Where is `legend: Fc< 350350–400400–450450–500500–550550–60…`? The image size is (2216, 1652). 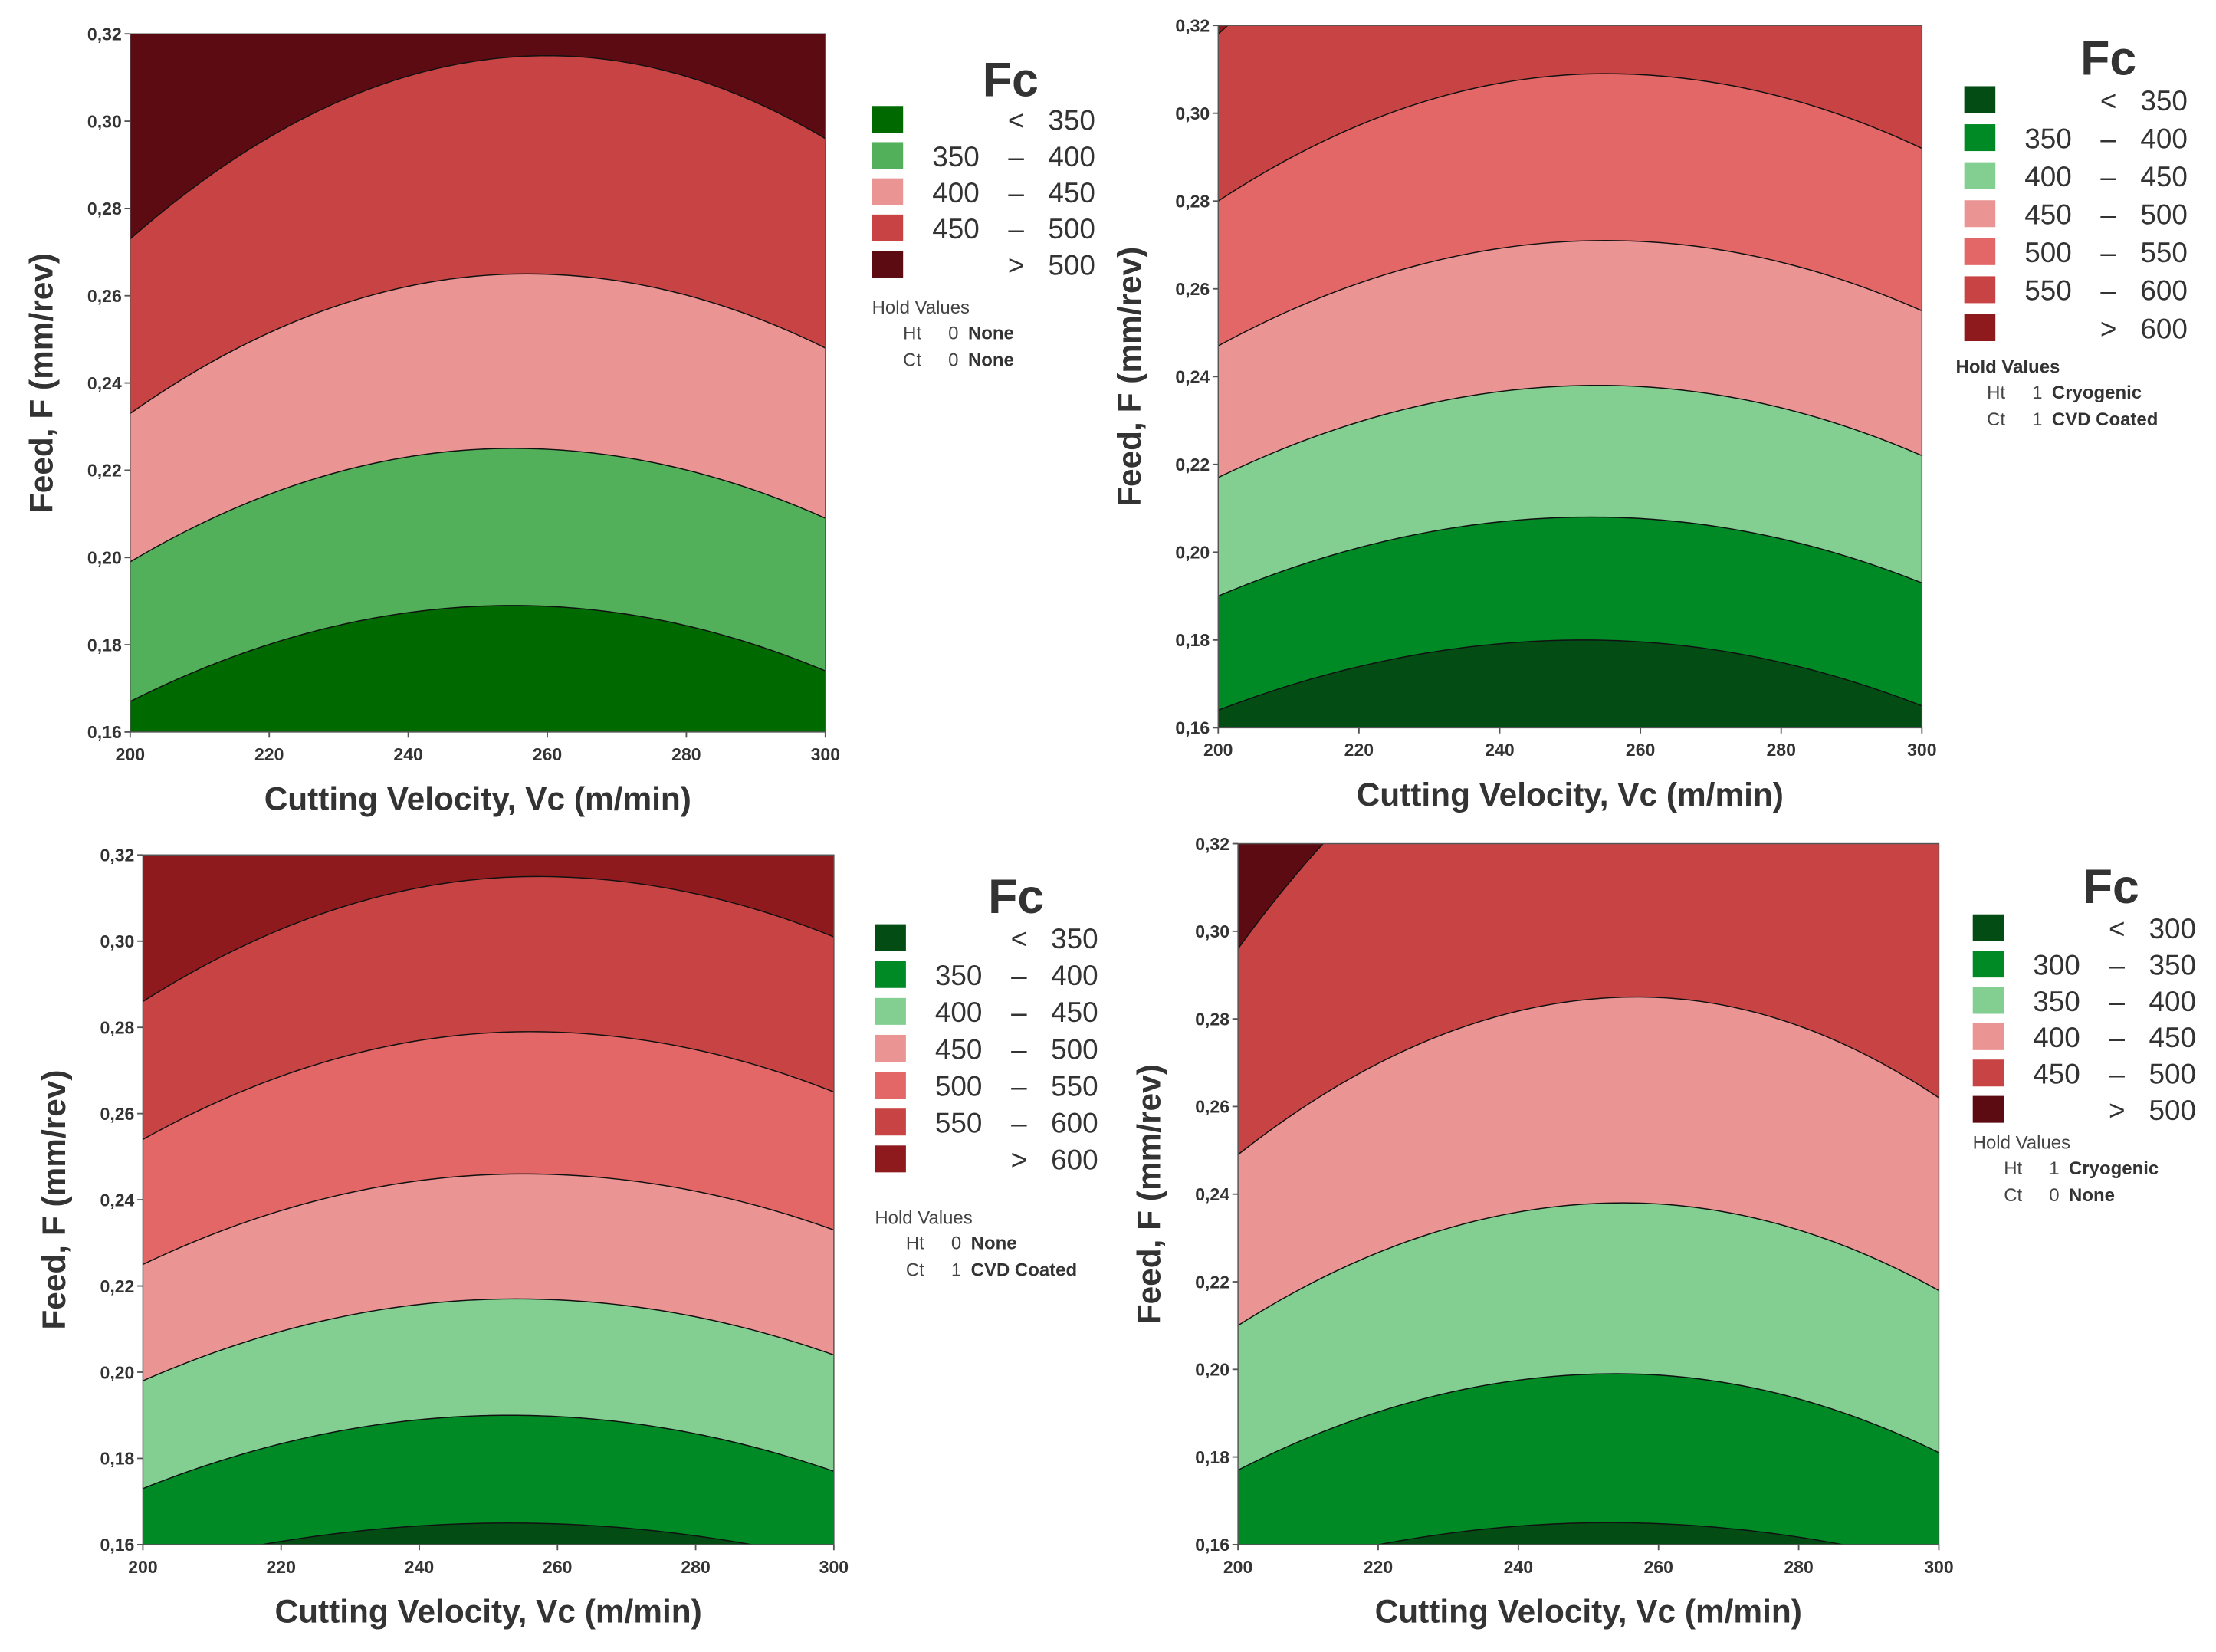
legend: Fc< 350350–400400–450450–500500–550550–60… is located at coordinates (2072, 231).